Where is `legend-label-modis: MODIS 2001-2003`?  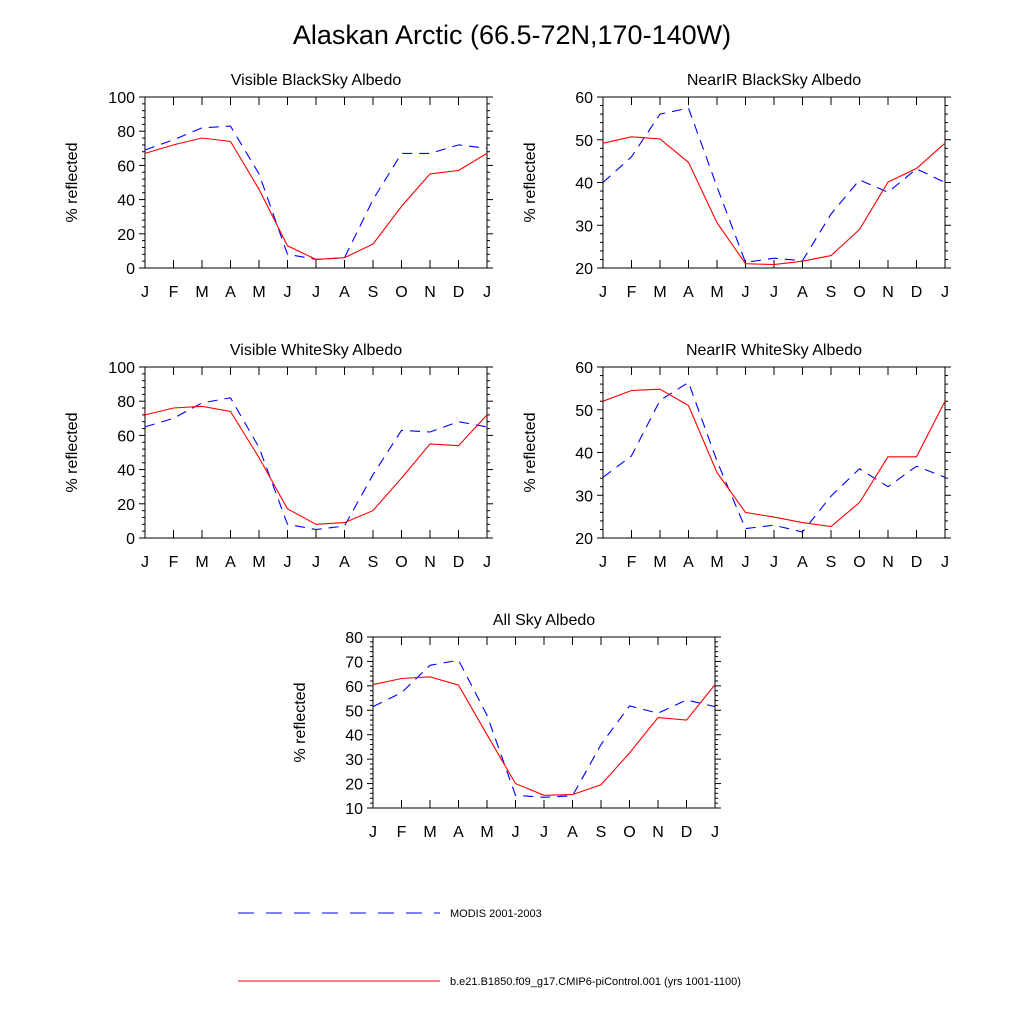
legend-label-modis: MODIS 2001-2003 is located at coordinates (496, 914).